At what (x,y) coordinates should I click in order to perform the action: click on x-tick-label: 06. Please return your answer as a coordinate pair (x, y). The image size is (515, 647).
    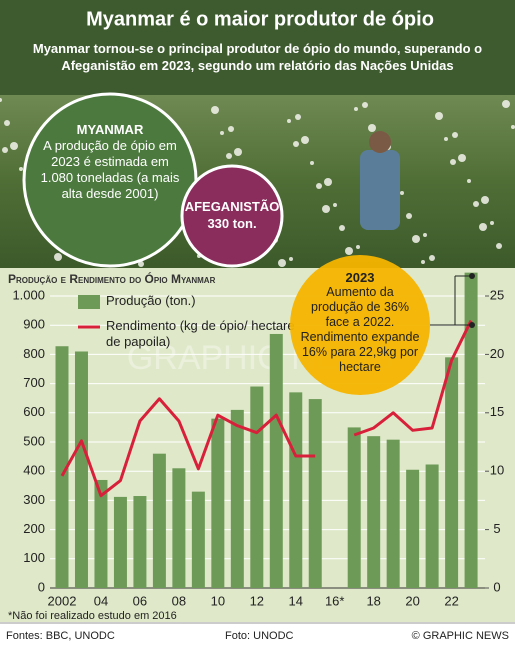
    Looking at the image, I should click on (140, 600).